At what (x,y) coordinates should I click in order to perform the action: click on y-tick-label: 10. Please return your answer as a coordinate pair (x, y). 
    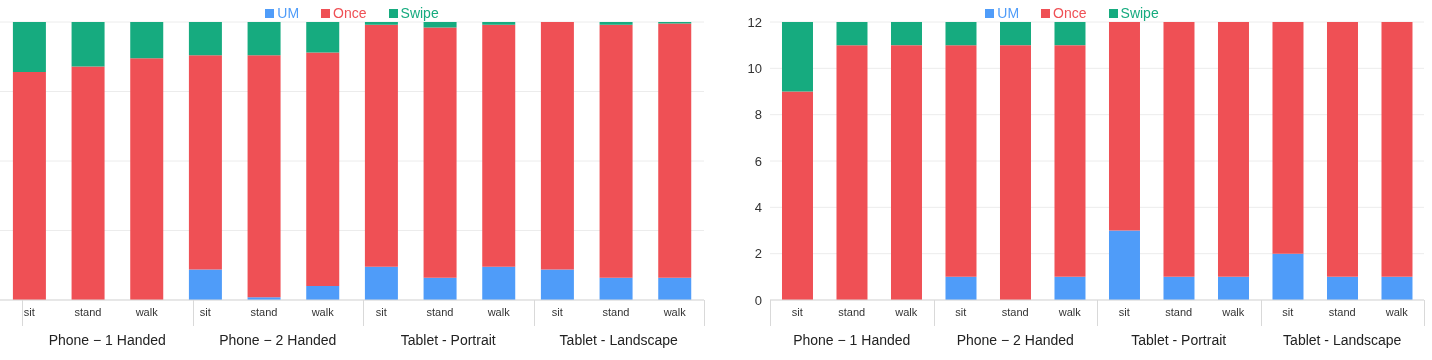
    Looking at the image, I should click on (754, 68).